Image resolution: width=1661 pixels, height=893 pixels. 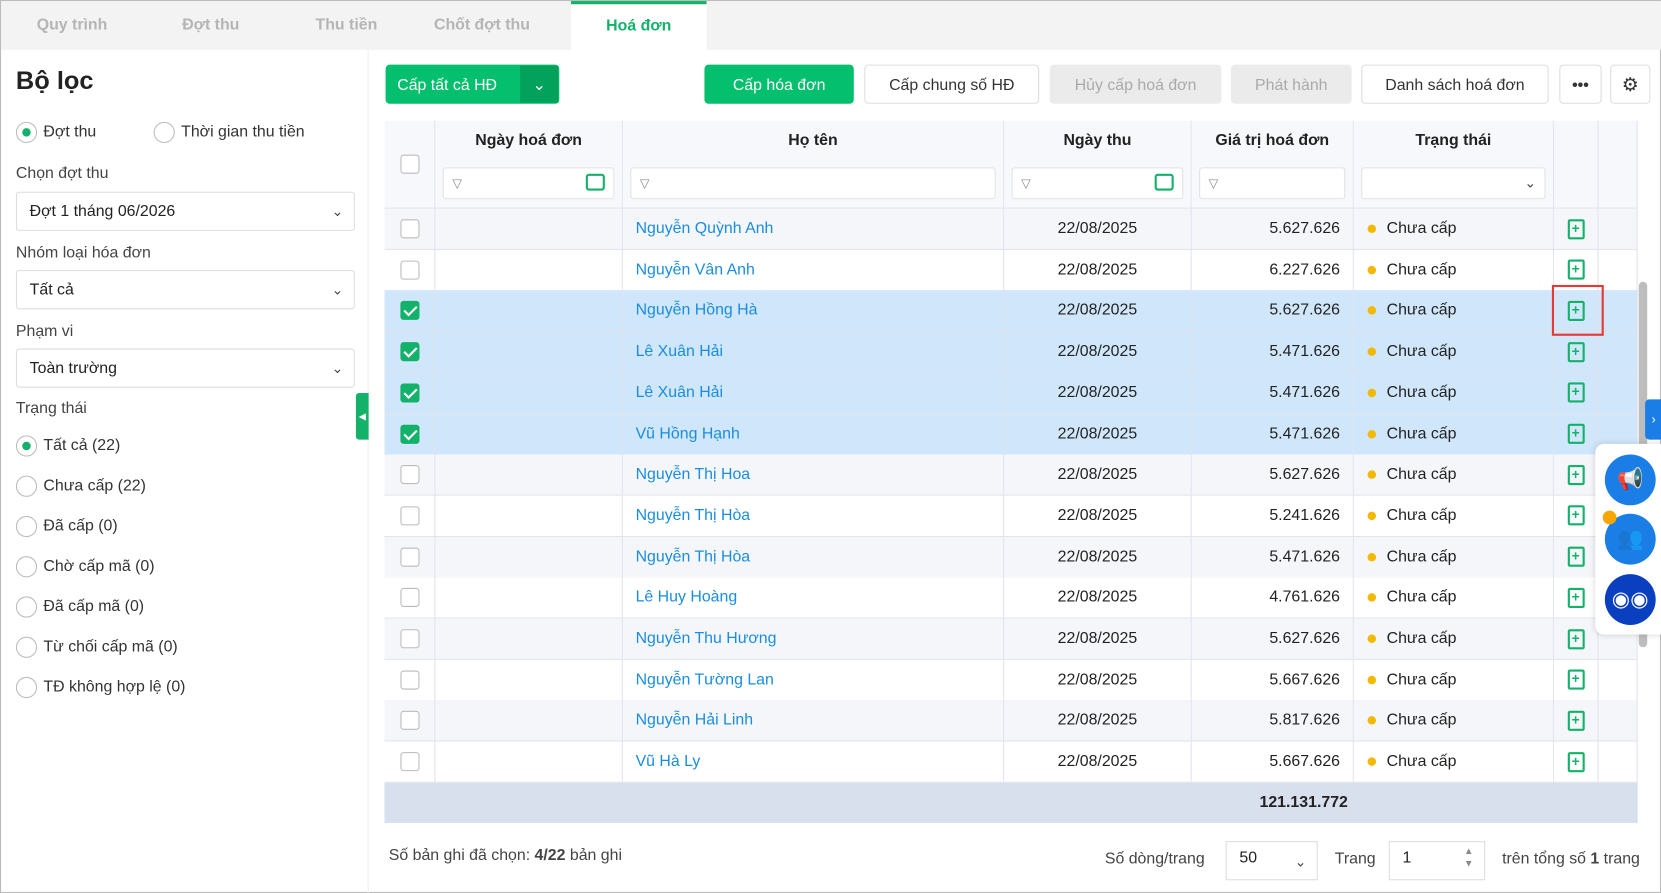 What do you see at coordinates (229, 132) in the screenshot?
I see `radio-thoi-gian: Thời gian thu tiền` at bounding box center [229, 132].